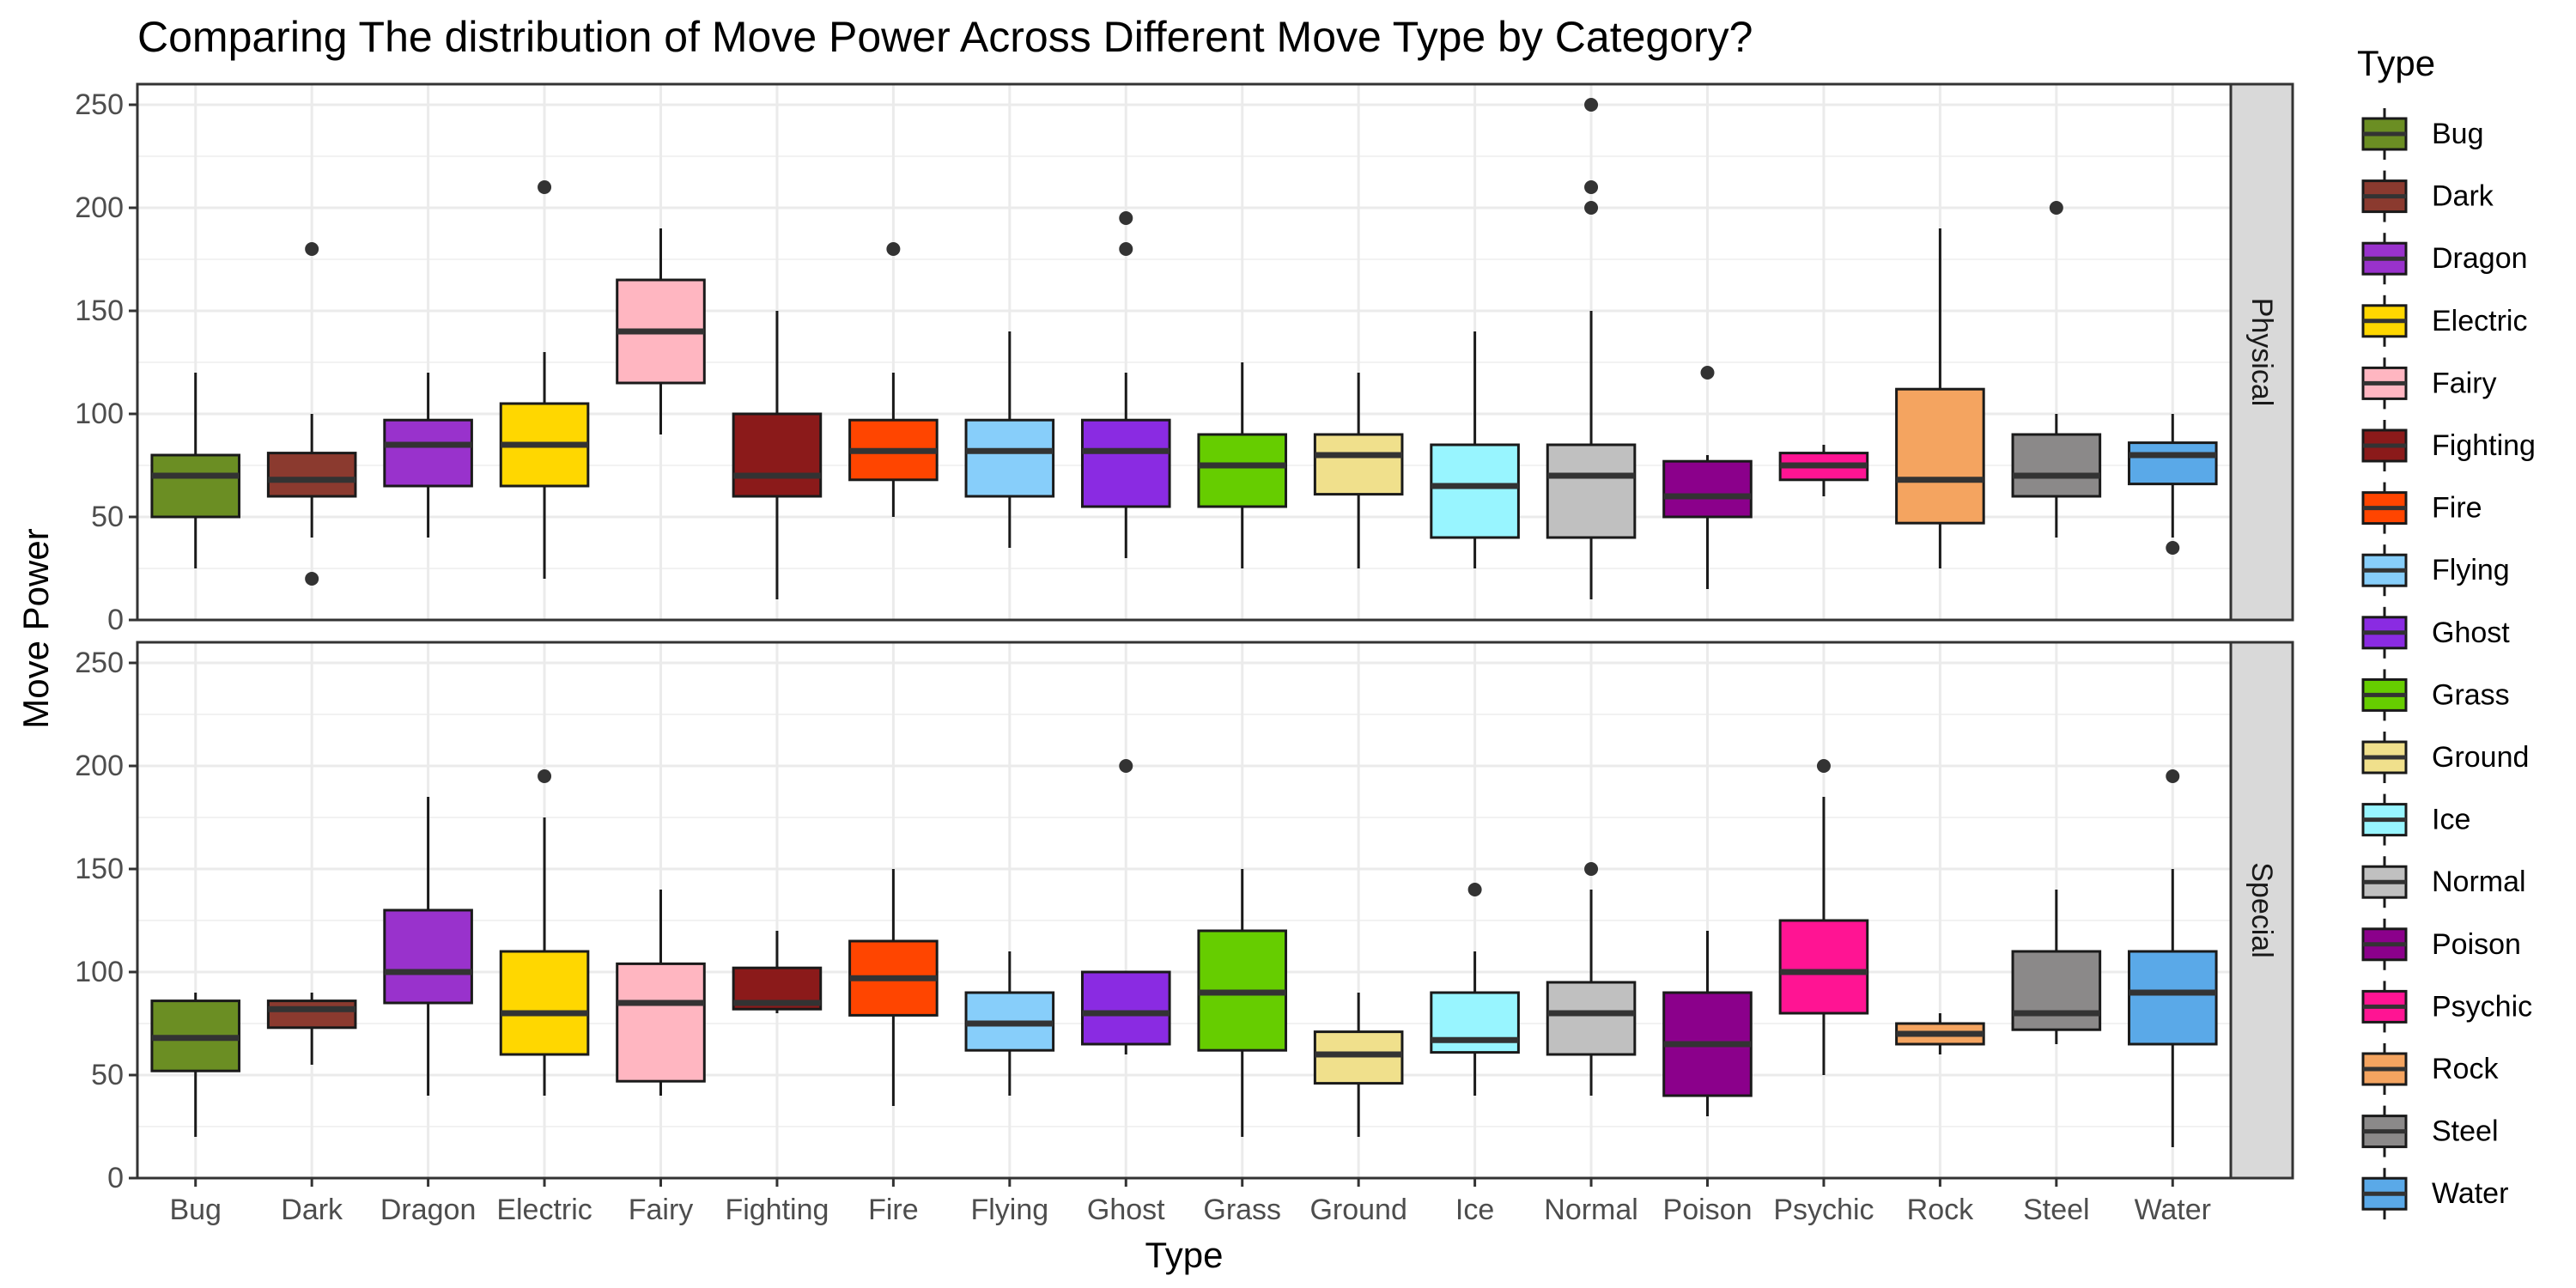  I want to click on legend-item-electric: Electric, so click(2444, 321).